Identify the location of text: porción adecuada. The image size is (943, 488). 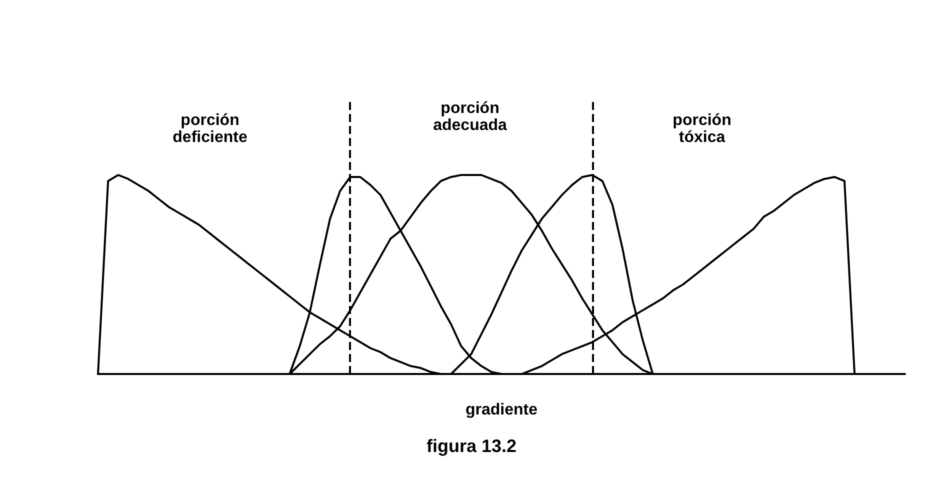
(470, 117).